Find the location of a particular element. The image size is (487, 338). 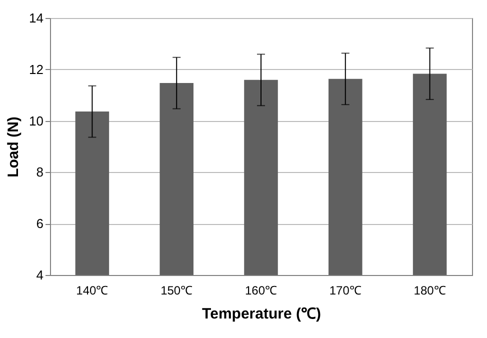

x-tick-label: 160℃ is located at coordinates (261, 291).